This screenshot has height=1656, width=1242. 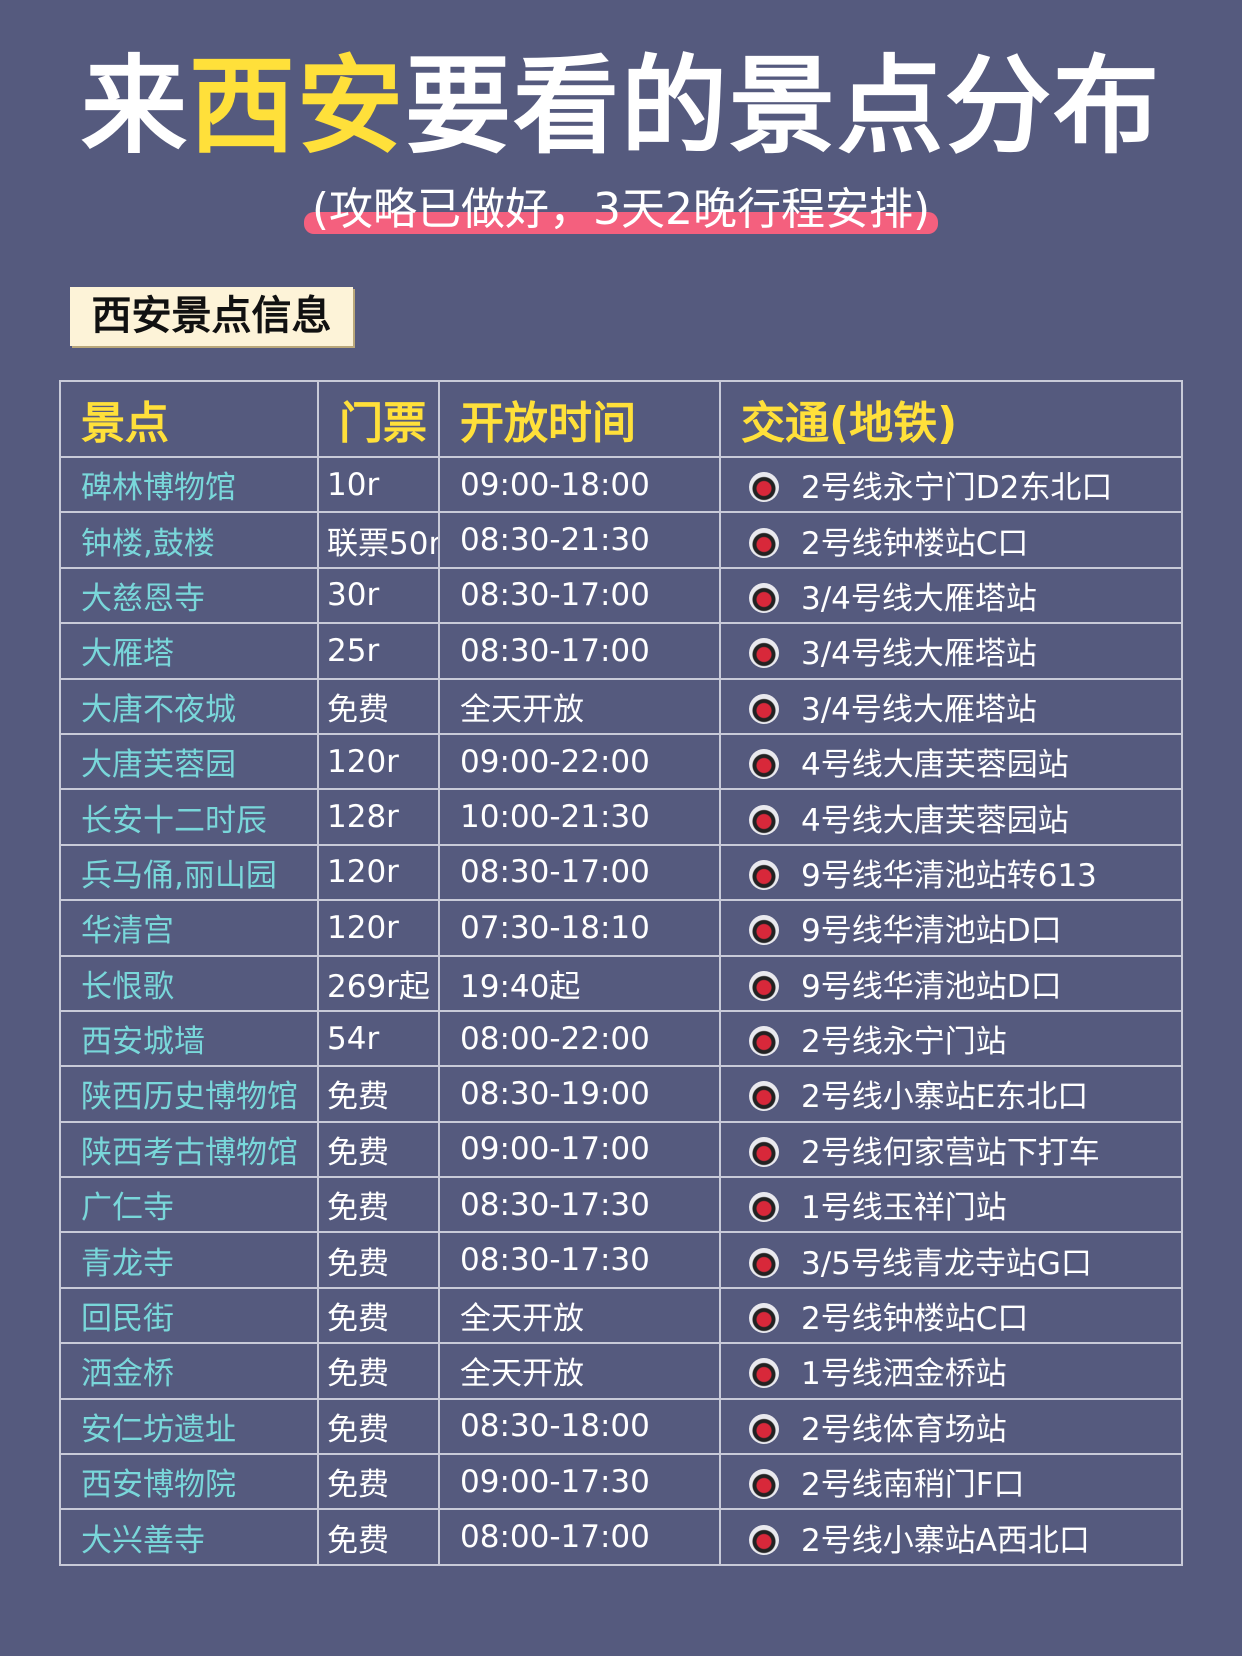 I want to click on metro-route: 2号线南稍门F口, so click(x=951, y=1482).